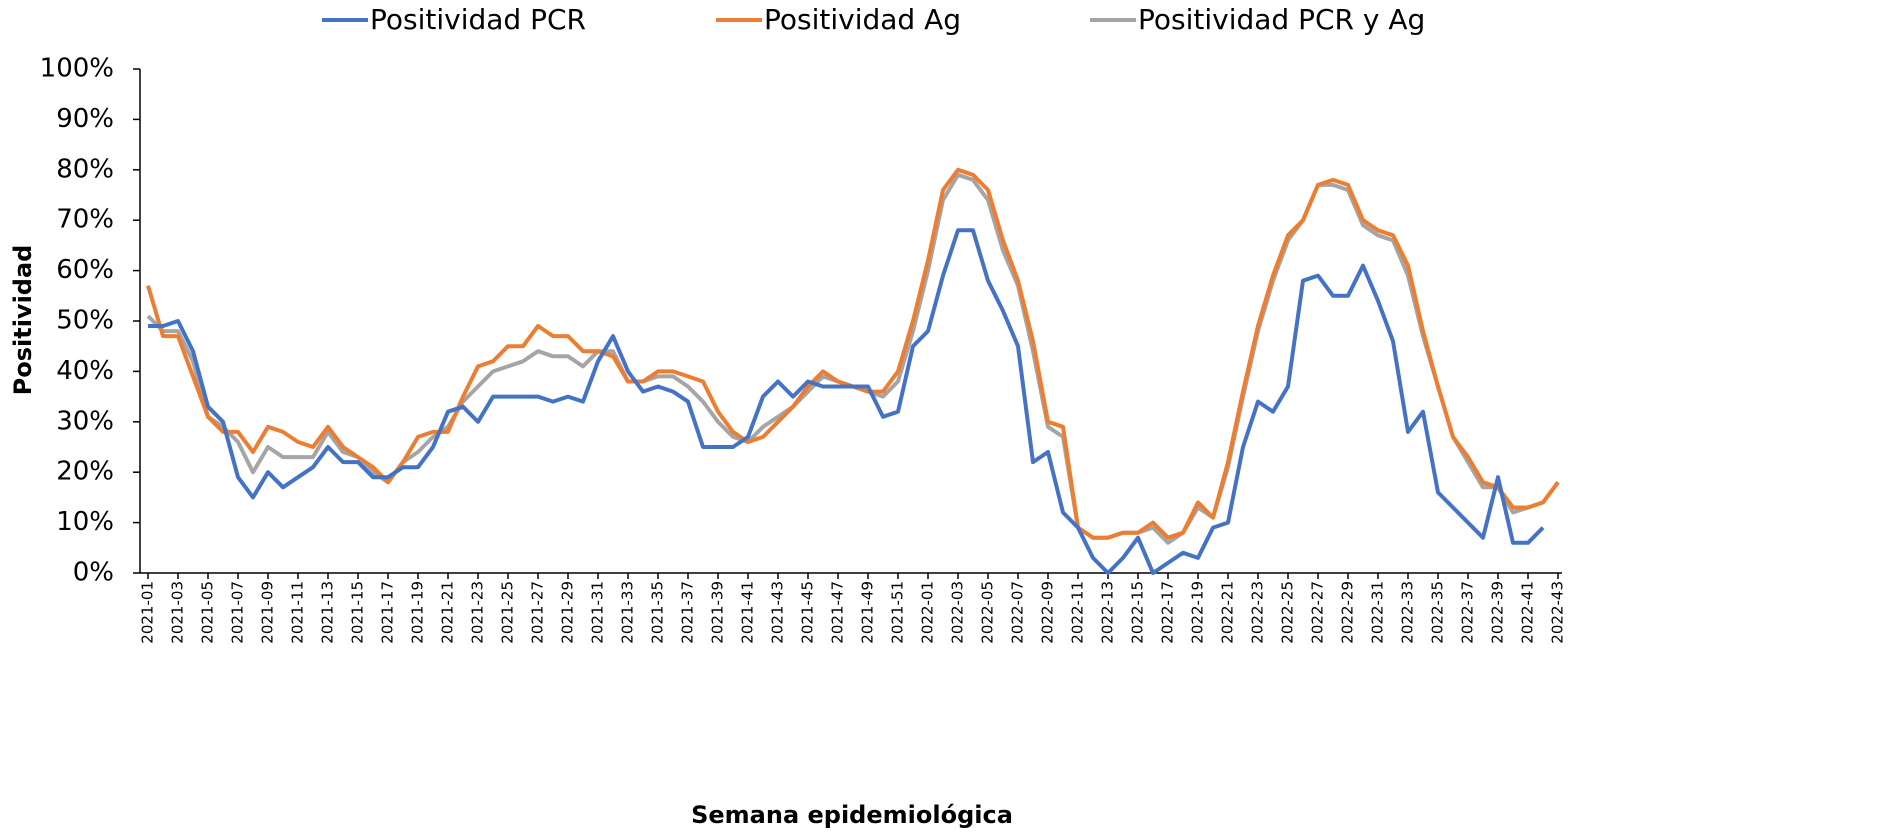 The width and height of the screenshot is (1891, 832). I want to click on x-tick-label: 2021-39, so click(718, 612).